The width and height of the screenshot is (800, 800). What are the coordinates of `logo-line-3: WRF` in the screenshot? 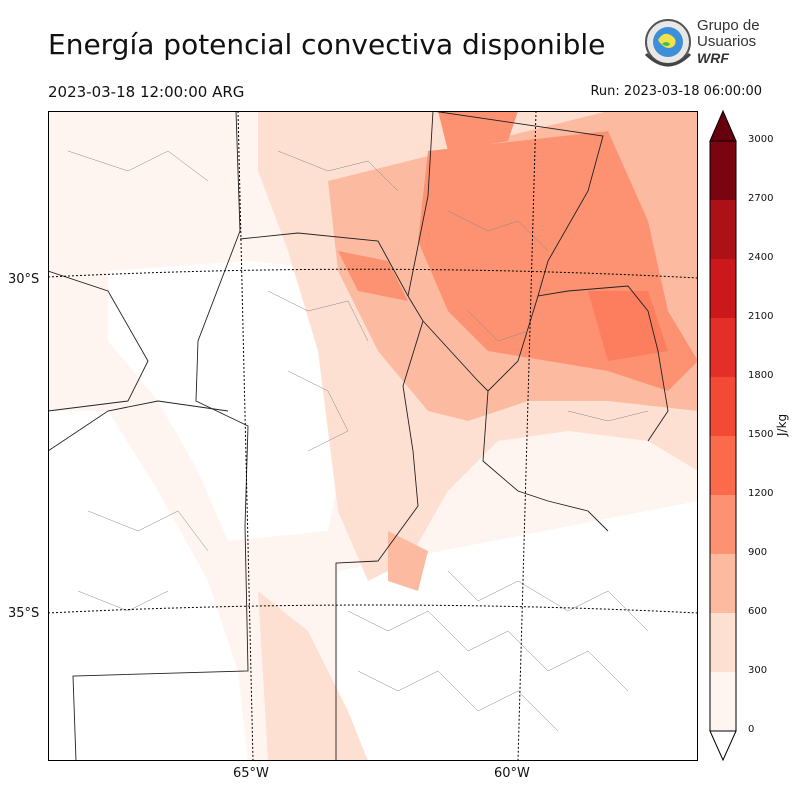 It's located at (713, 58).